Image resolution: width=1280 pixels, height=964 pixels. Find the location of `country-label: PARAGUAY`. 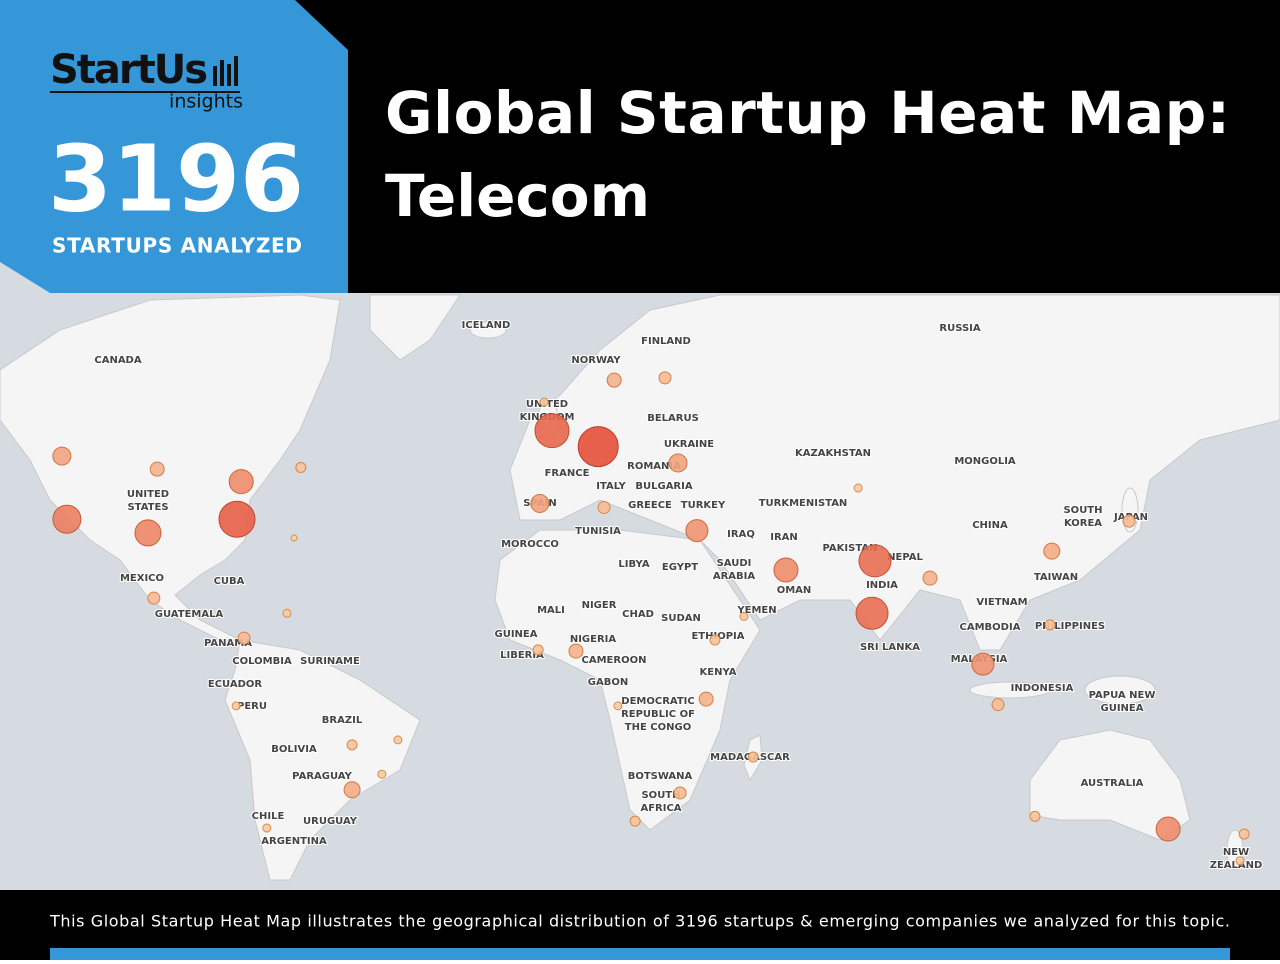

country-label: PARAGUAY is located at coordinates (322, 776).